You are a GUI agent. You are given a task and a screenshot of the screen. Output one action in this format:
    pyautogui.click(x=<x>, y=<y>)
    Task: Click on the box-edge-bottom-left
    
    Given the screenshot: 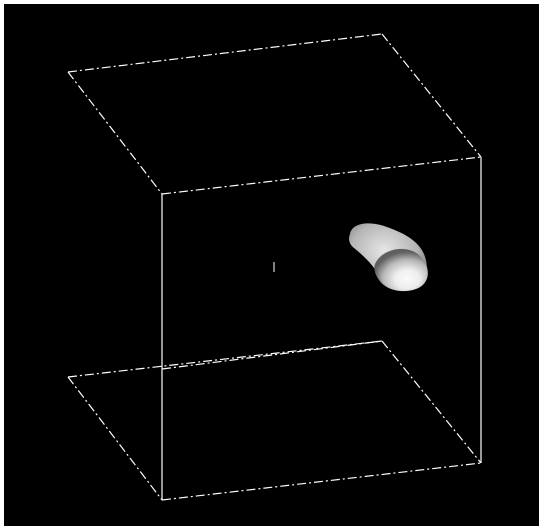 What is the action you would take?
    pyautogui.click(x=115, y=438)
    